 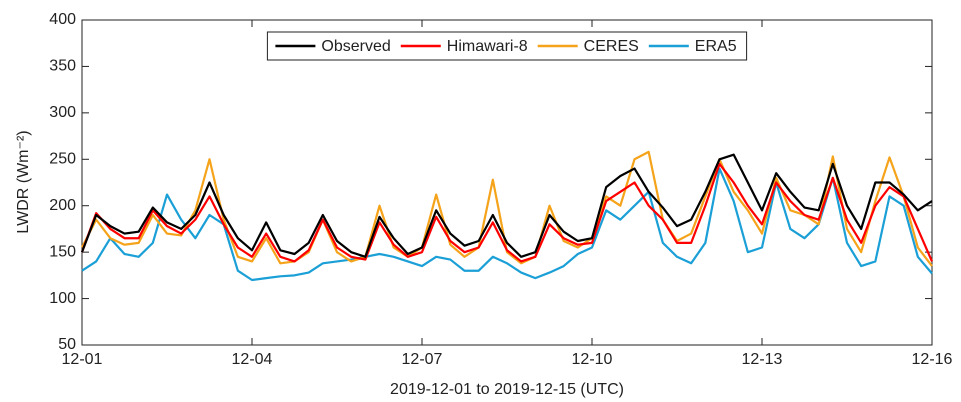 I want to click on y-tick-label: 50, so click(x=67, y=344).